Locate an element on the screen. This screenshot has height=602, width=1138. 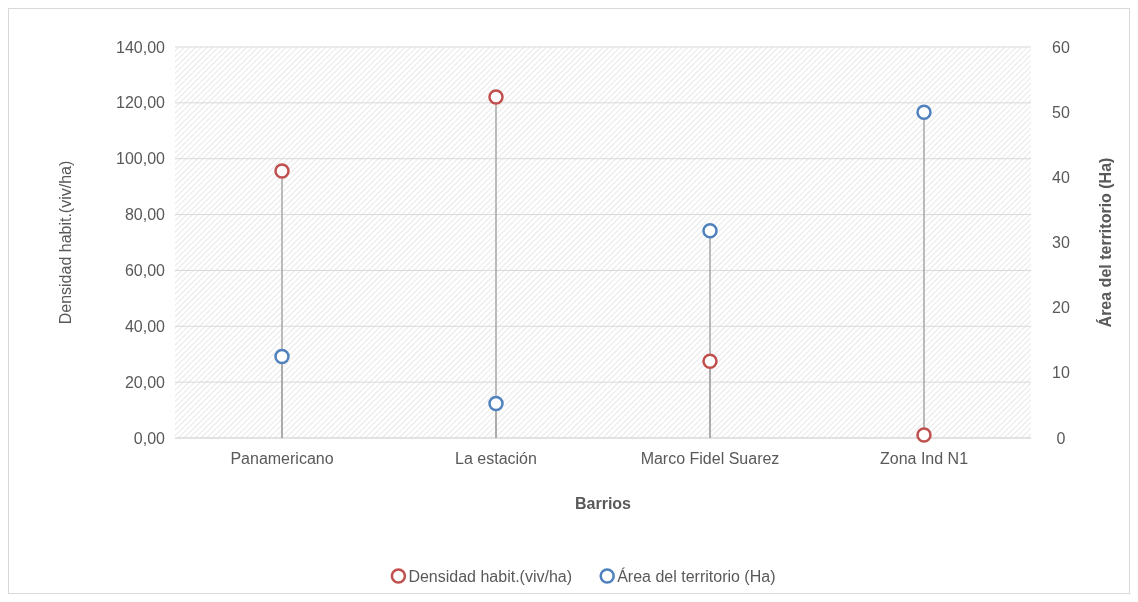
y-axis-title: Densidad habit.(viv/ha) is located at coordinates (65, 242).